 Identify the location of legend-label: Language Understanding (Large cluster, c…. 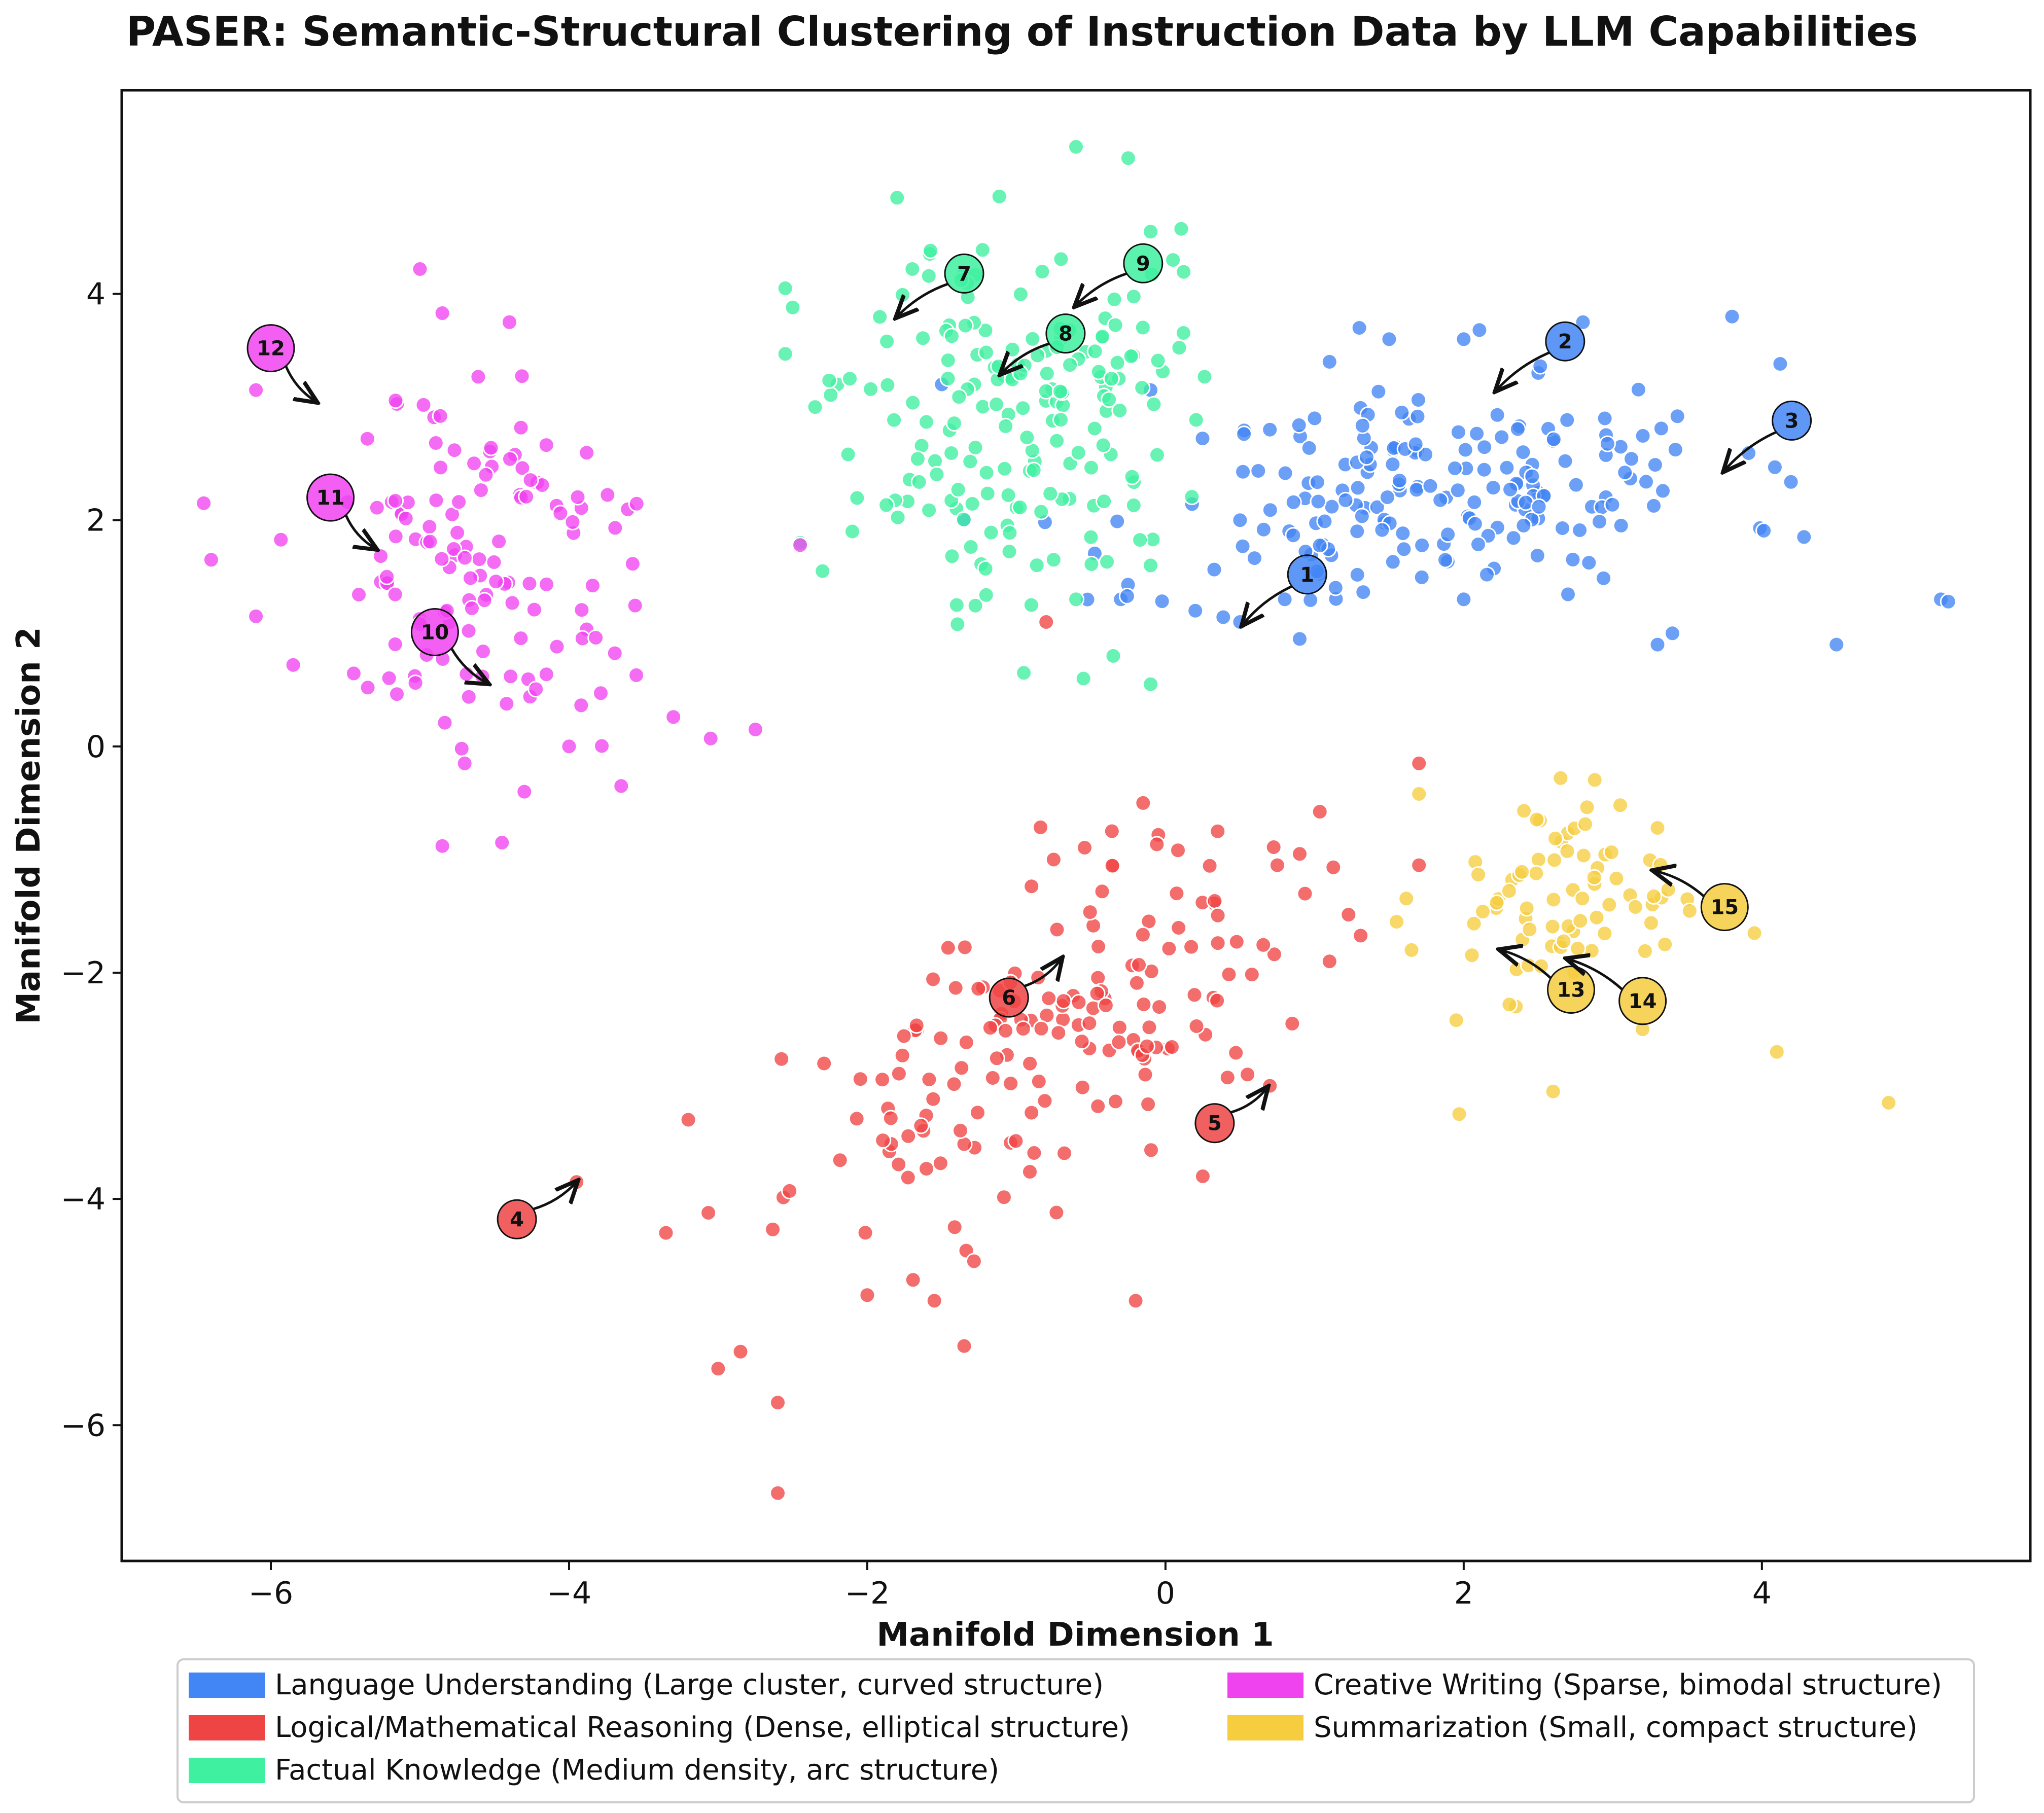
(689, 1684).